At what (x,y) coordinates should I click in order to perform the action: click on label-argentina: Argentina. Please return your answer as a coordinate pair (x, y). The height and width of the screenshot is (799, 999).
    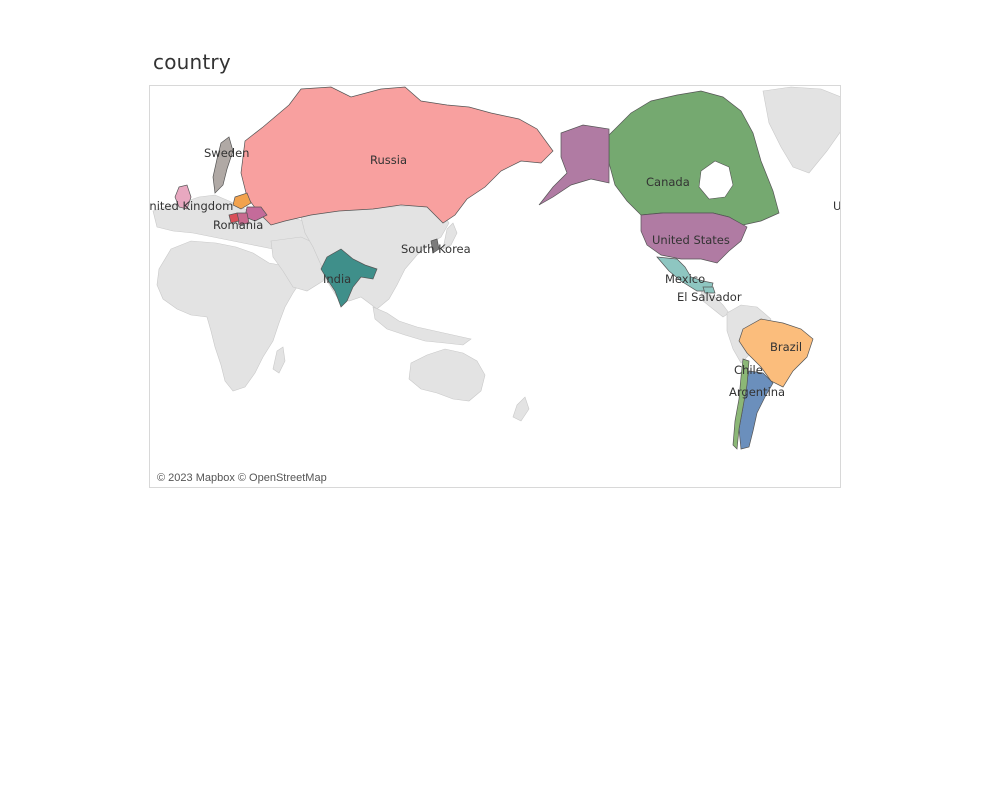
    Looking at the image, I should click on (757, 392).